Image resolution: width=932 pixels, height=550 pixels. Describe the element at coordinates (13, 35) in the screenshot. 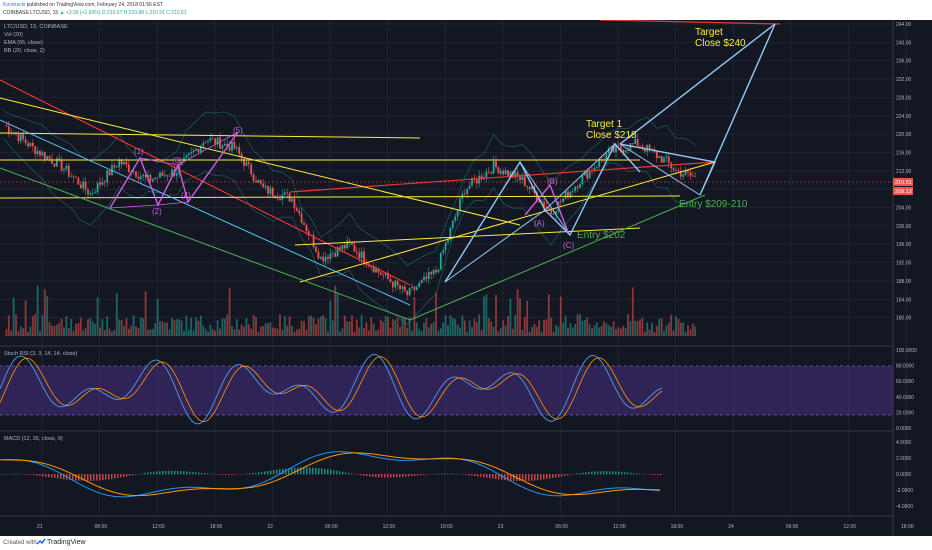

I see `legend-vol: Vol (20)` at that location.